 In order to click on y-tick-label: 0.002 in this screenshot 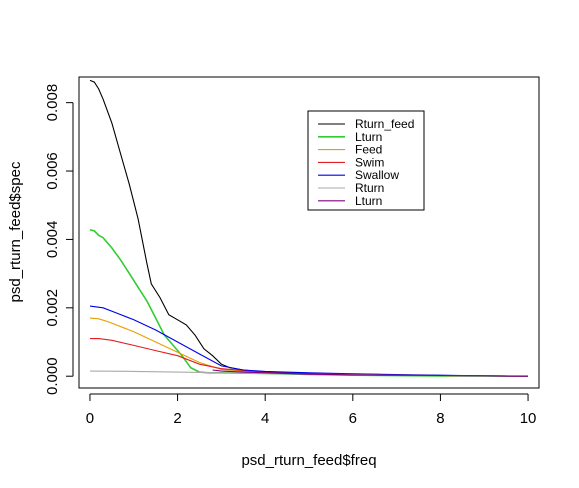, I will do `click(52, 308)`.